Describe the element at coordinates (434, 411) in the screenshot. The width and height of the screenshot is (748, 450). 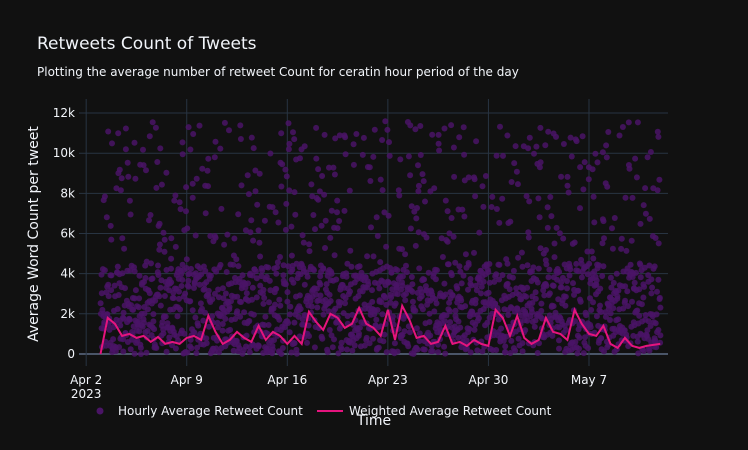
I see `legend-item-weighted: Weighted Average Retweet Count` at that location.